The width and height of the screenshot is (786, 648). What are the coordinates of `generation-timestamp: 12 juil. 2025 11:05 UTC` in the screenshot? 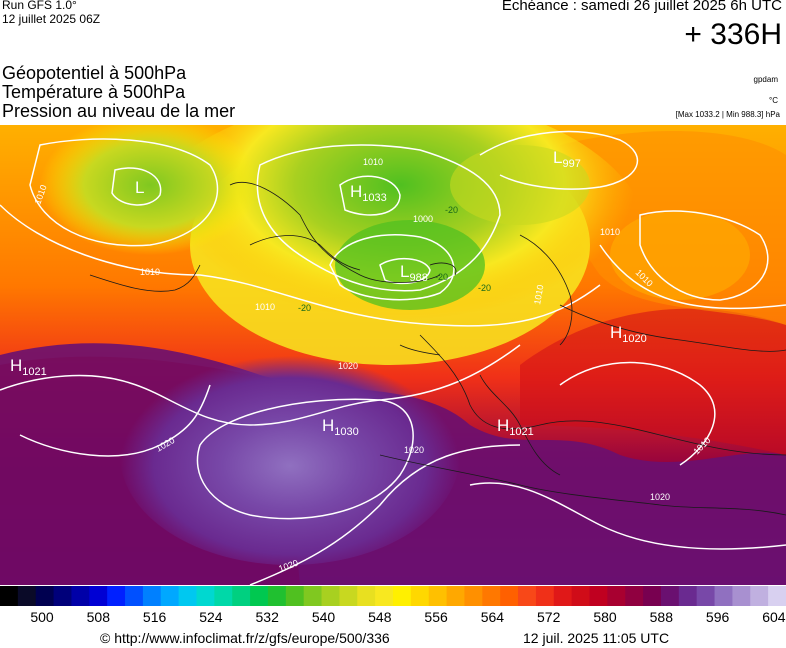 It's located at (596, 638).